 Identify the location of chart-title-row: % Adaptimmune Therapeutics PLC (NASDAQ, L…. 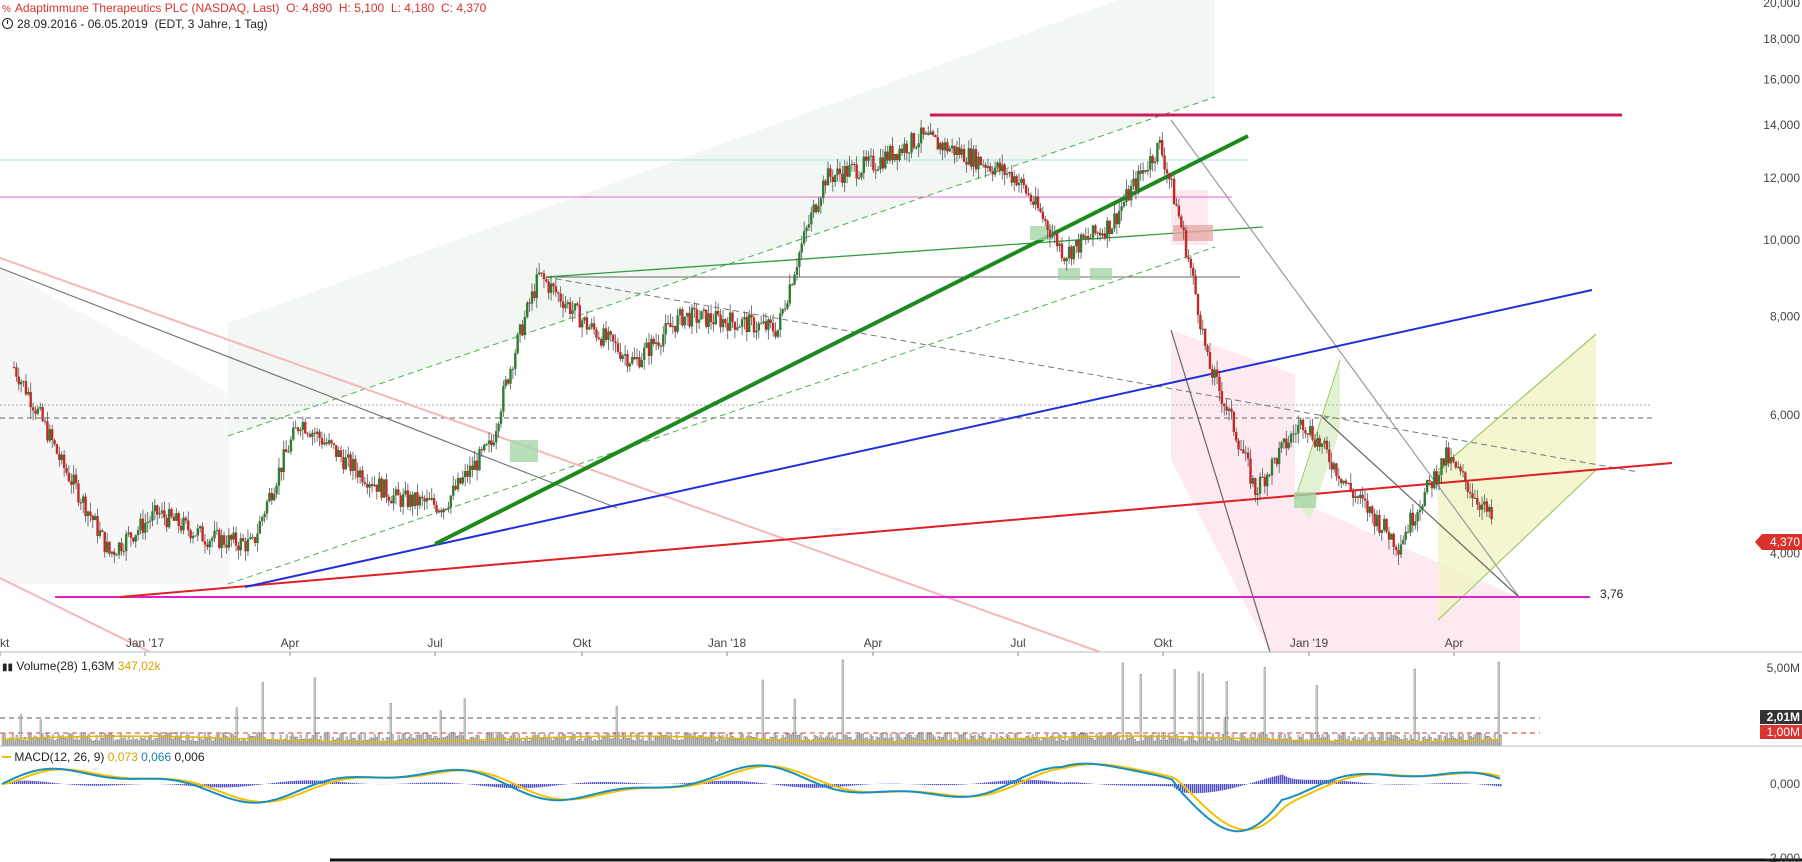
(244, 8).